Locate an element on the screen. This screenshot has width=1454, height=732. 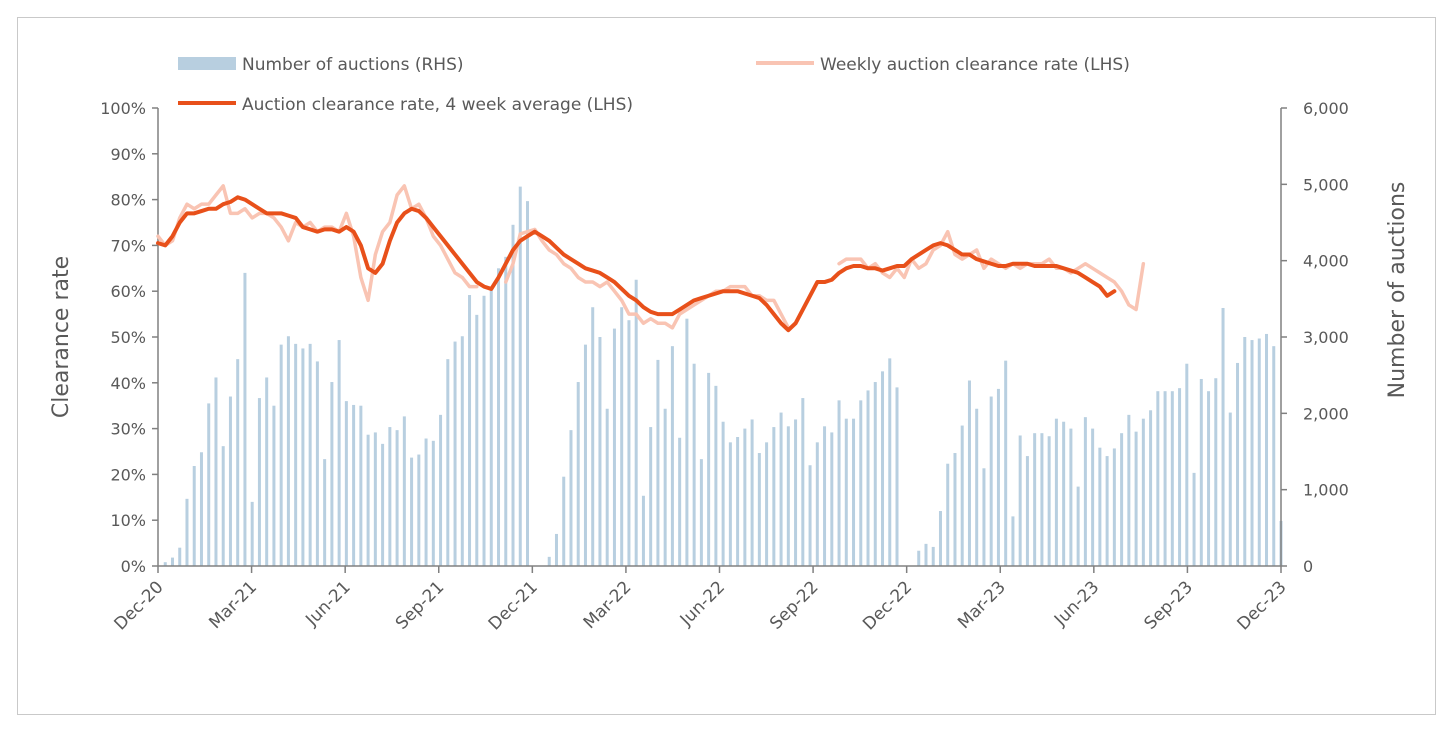
avg-clearance-line is located at coordinates (636, 264).